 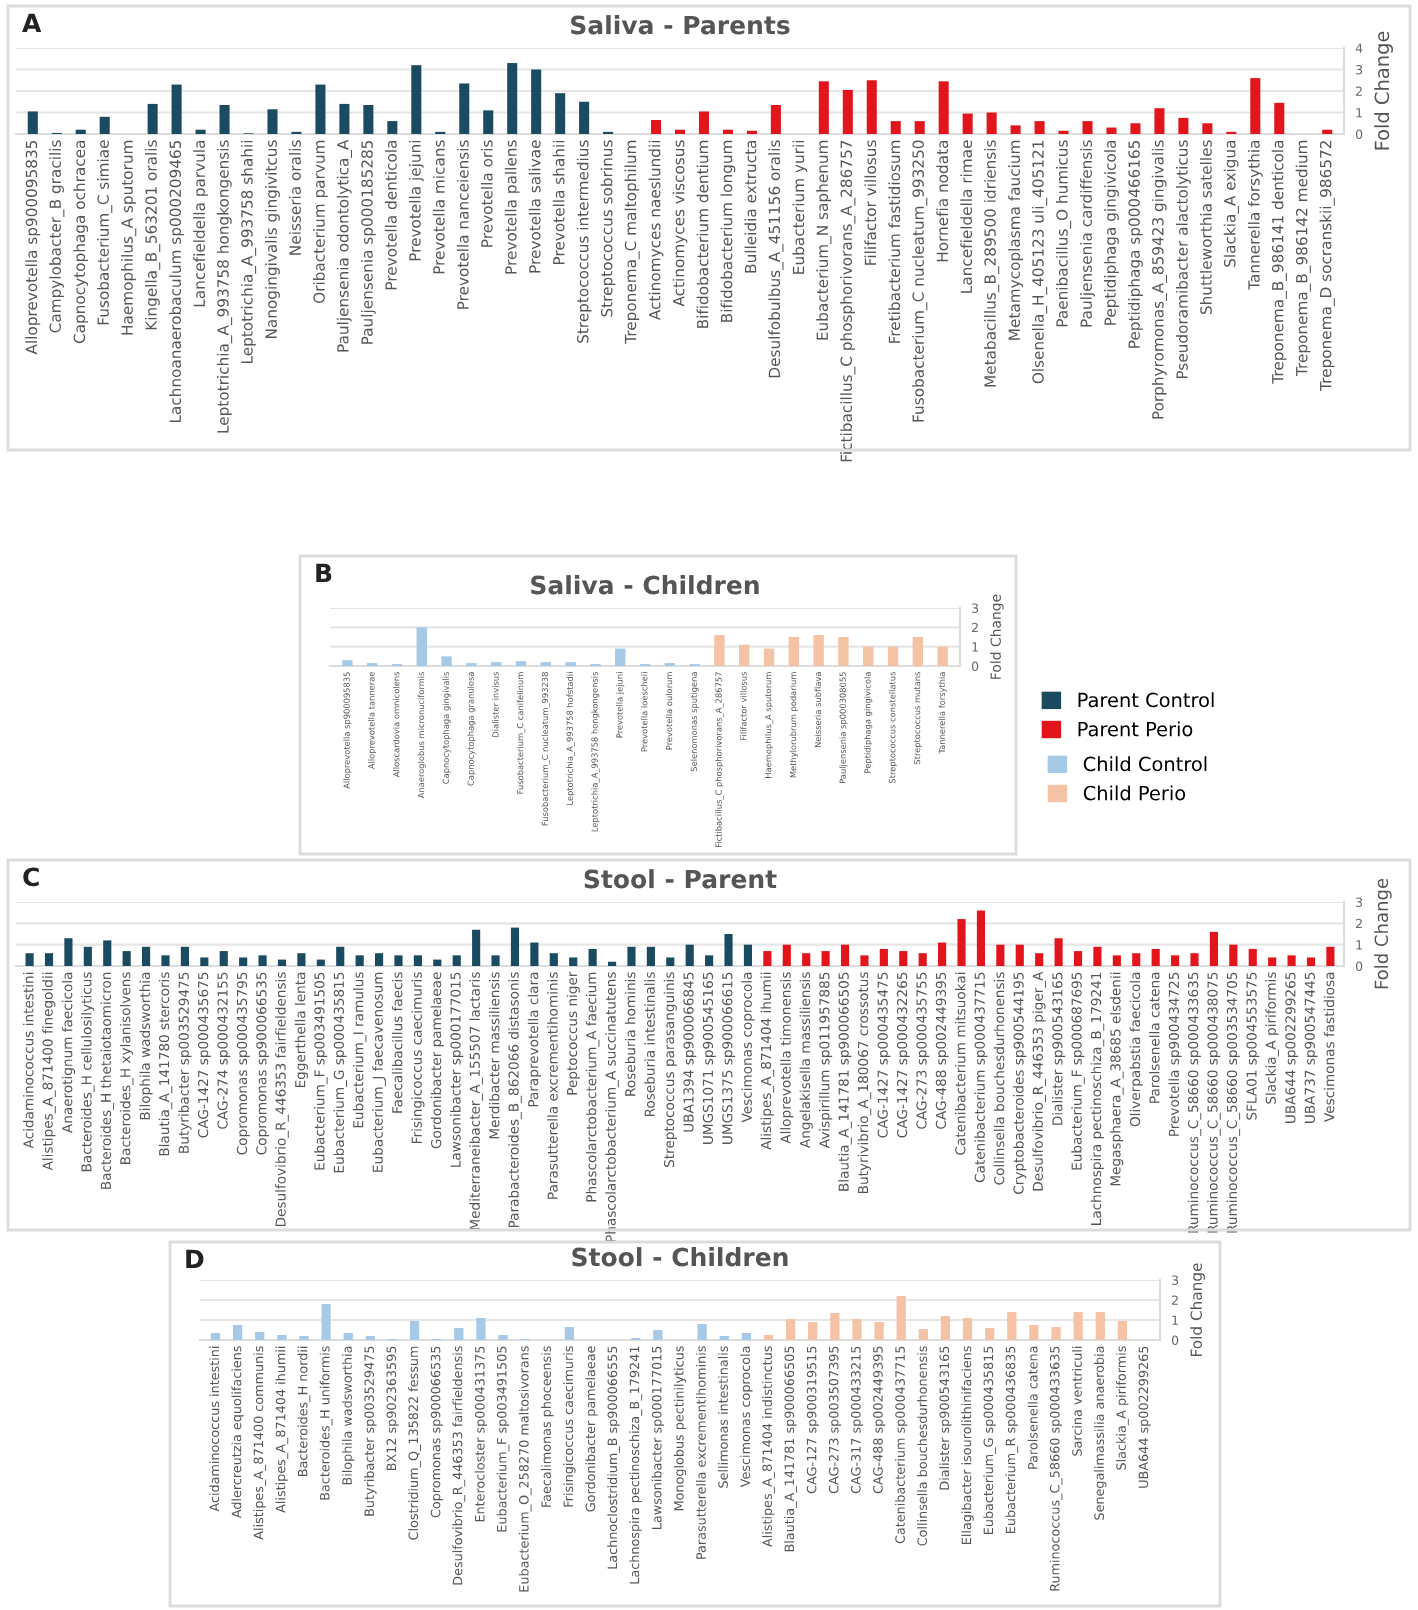 I want to click on legend-label: Child Perio, so click(x=1134, y=793).